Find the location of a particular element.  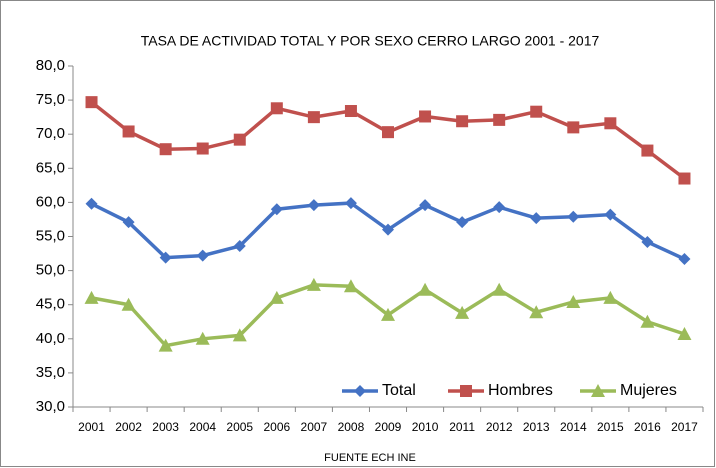

x-tick-label: 2001 is located at coordinates (91, 427).